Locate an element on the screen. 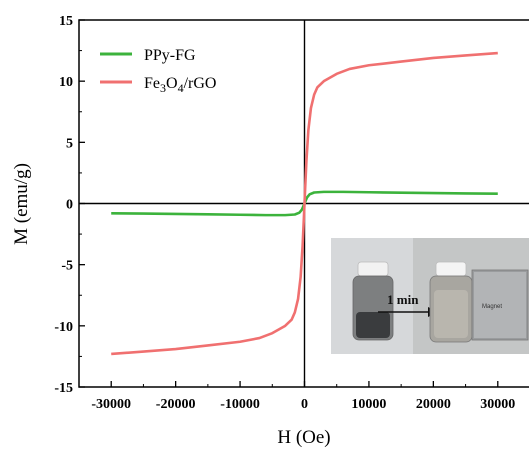 Image resolution: width=529 pixels, height=451 pixels. x-tick-label: -10000 is located at coordinates (240, 404).